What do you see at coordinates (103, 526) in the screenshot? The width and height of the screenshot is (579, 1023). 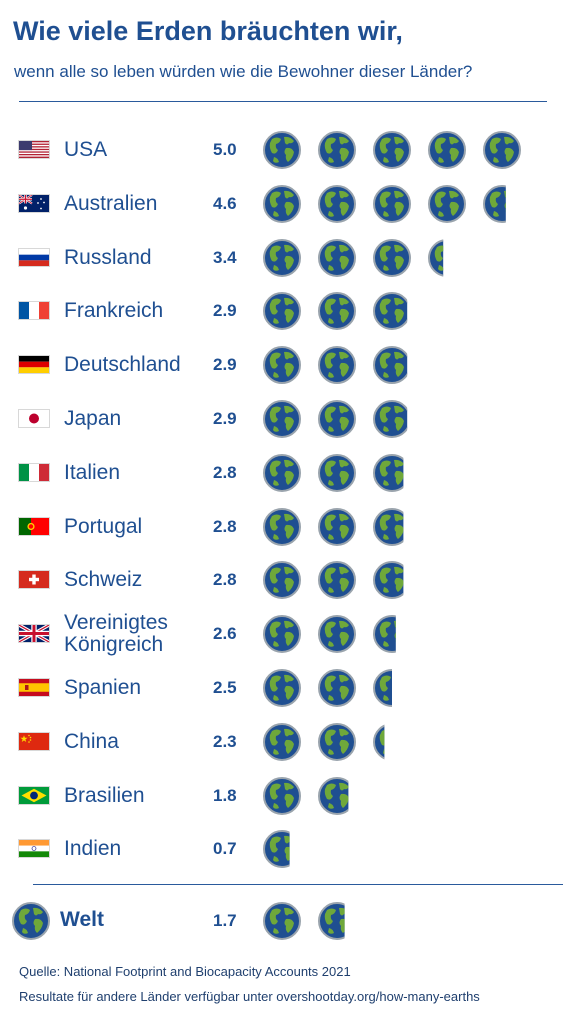 I see `country-label: Portugal` at bounding box center [103, 526].